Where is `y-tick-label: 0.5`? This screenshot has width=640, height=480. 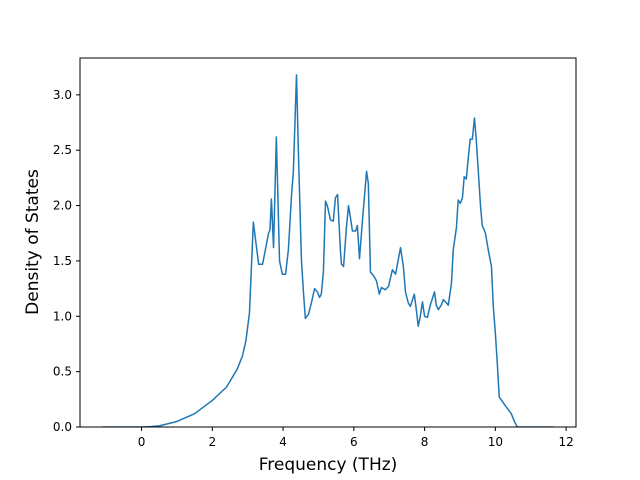
y-tick-label: 0.5 is located at coordinates (62, 372).